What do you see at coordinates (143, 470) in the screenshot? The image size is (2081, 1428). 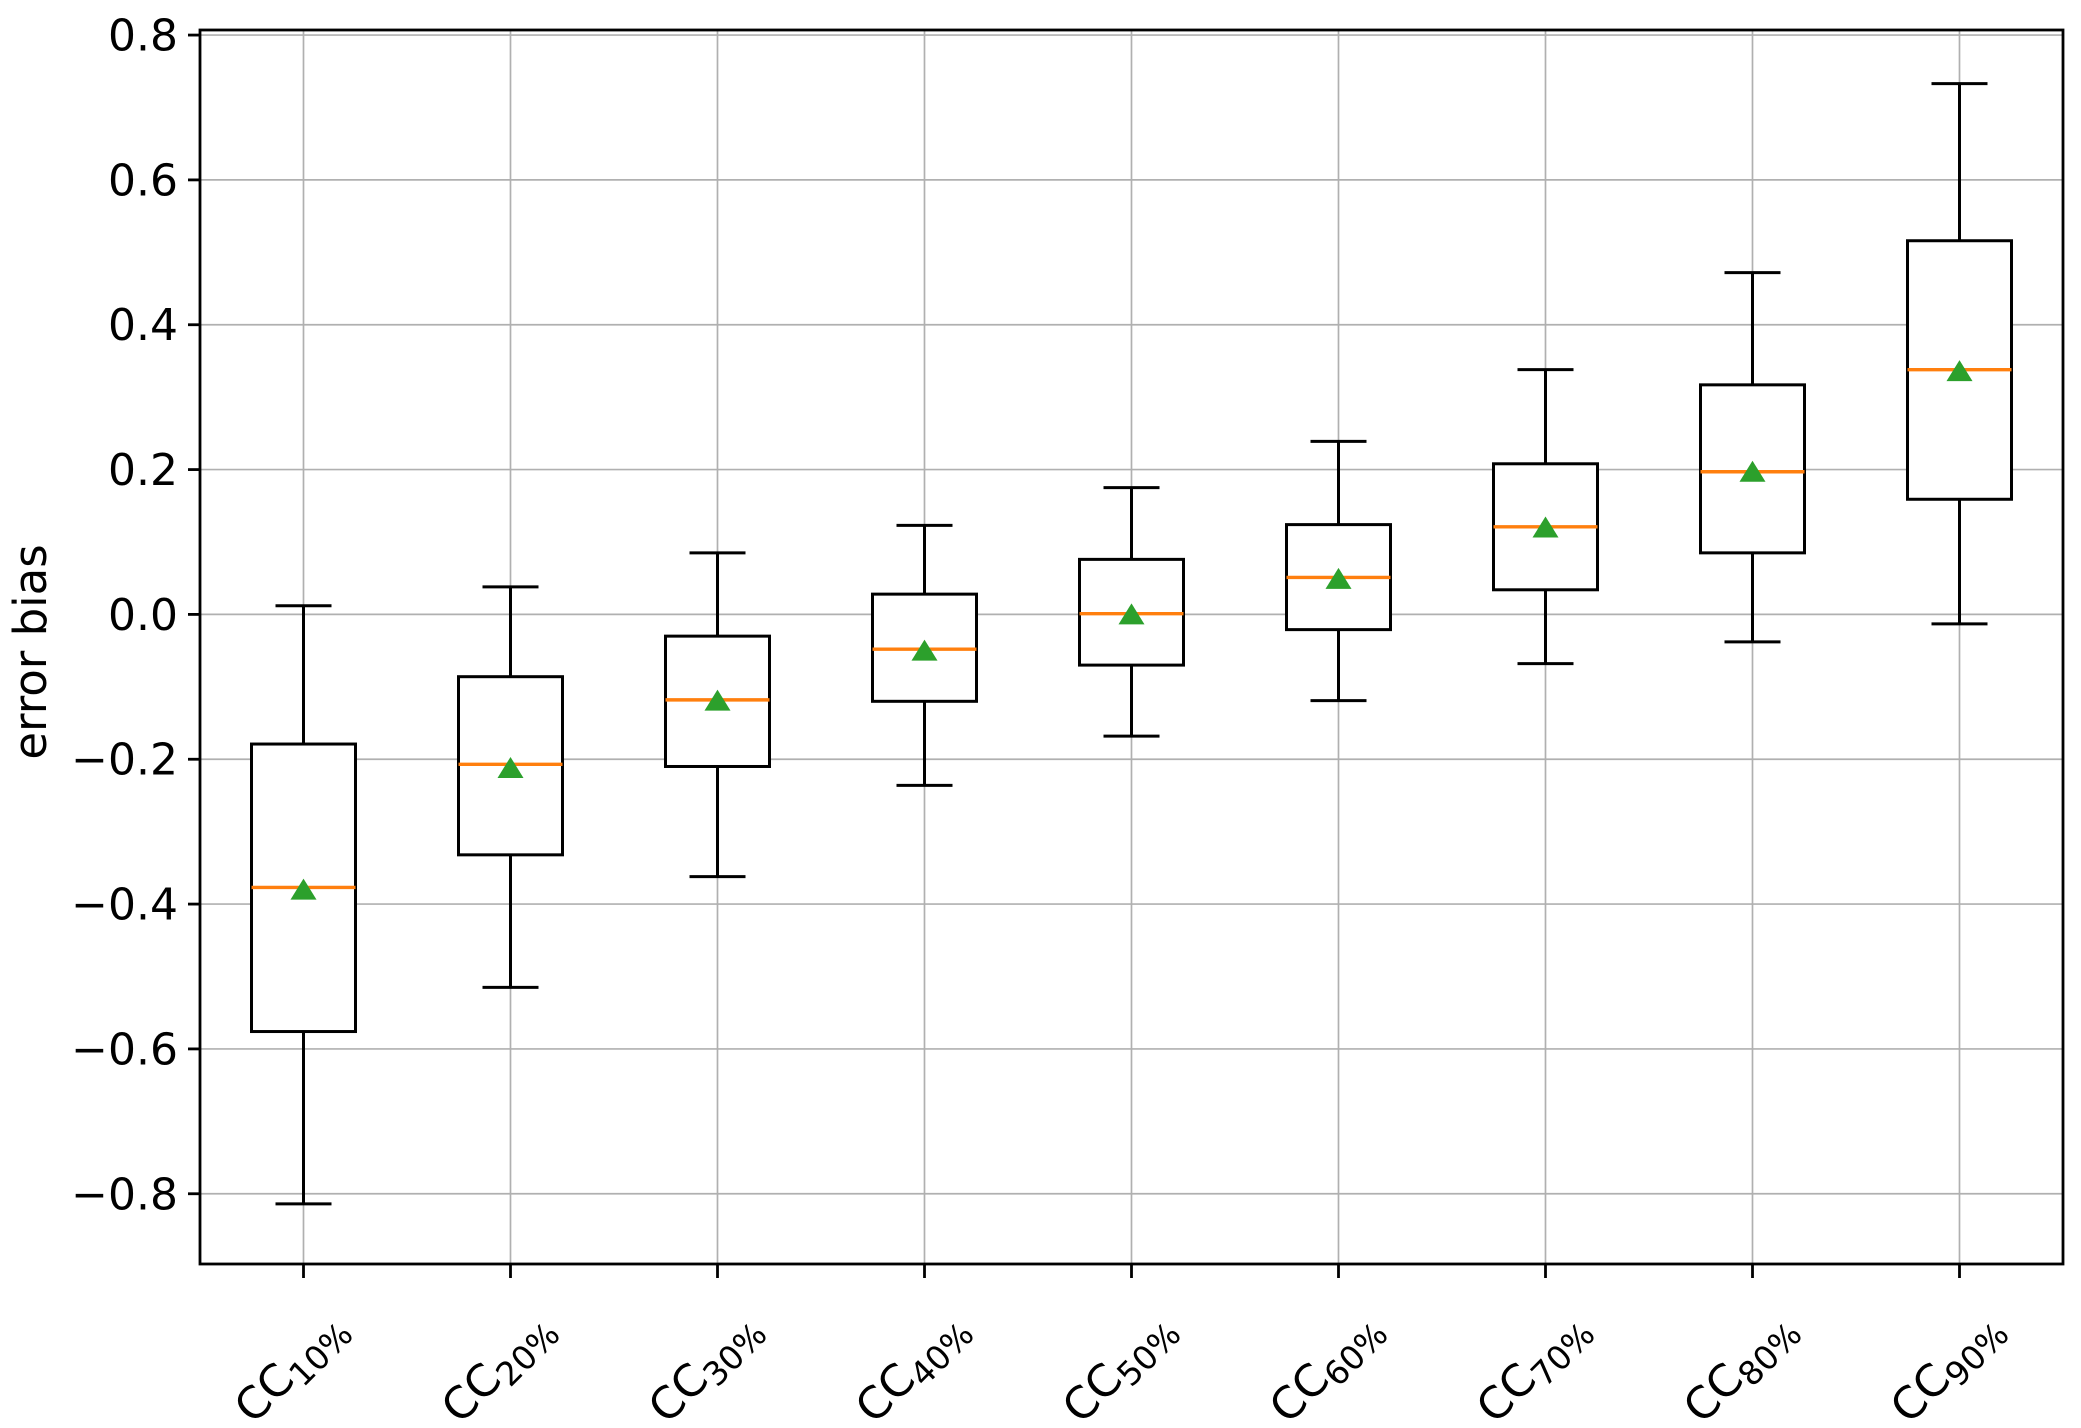 I see `y-tick-label-0.2: 0.2` at bounding box center [143, 470].